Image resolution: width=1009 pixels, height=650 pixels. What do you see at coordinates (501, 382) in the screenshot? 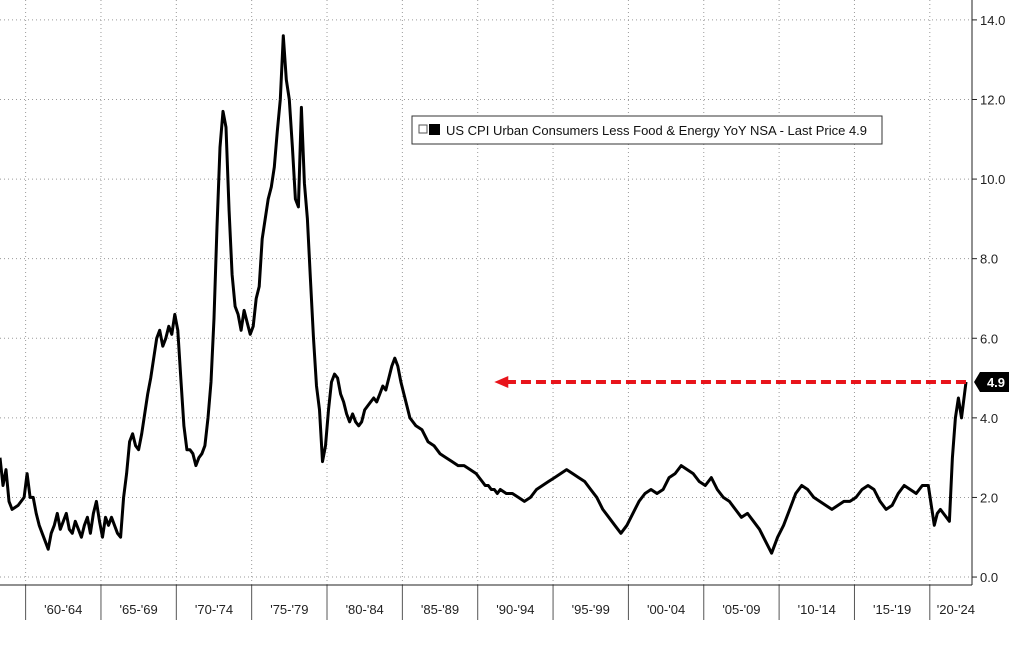
I see `arrow-head-icon` at bounding box center [501, 382].